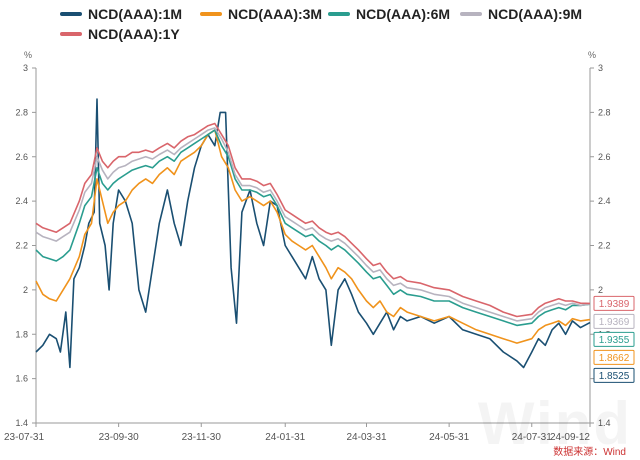 The height and width of the screenshot is (460, 640). I want to click on right-unit-label: %, so click(592, 55).